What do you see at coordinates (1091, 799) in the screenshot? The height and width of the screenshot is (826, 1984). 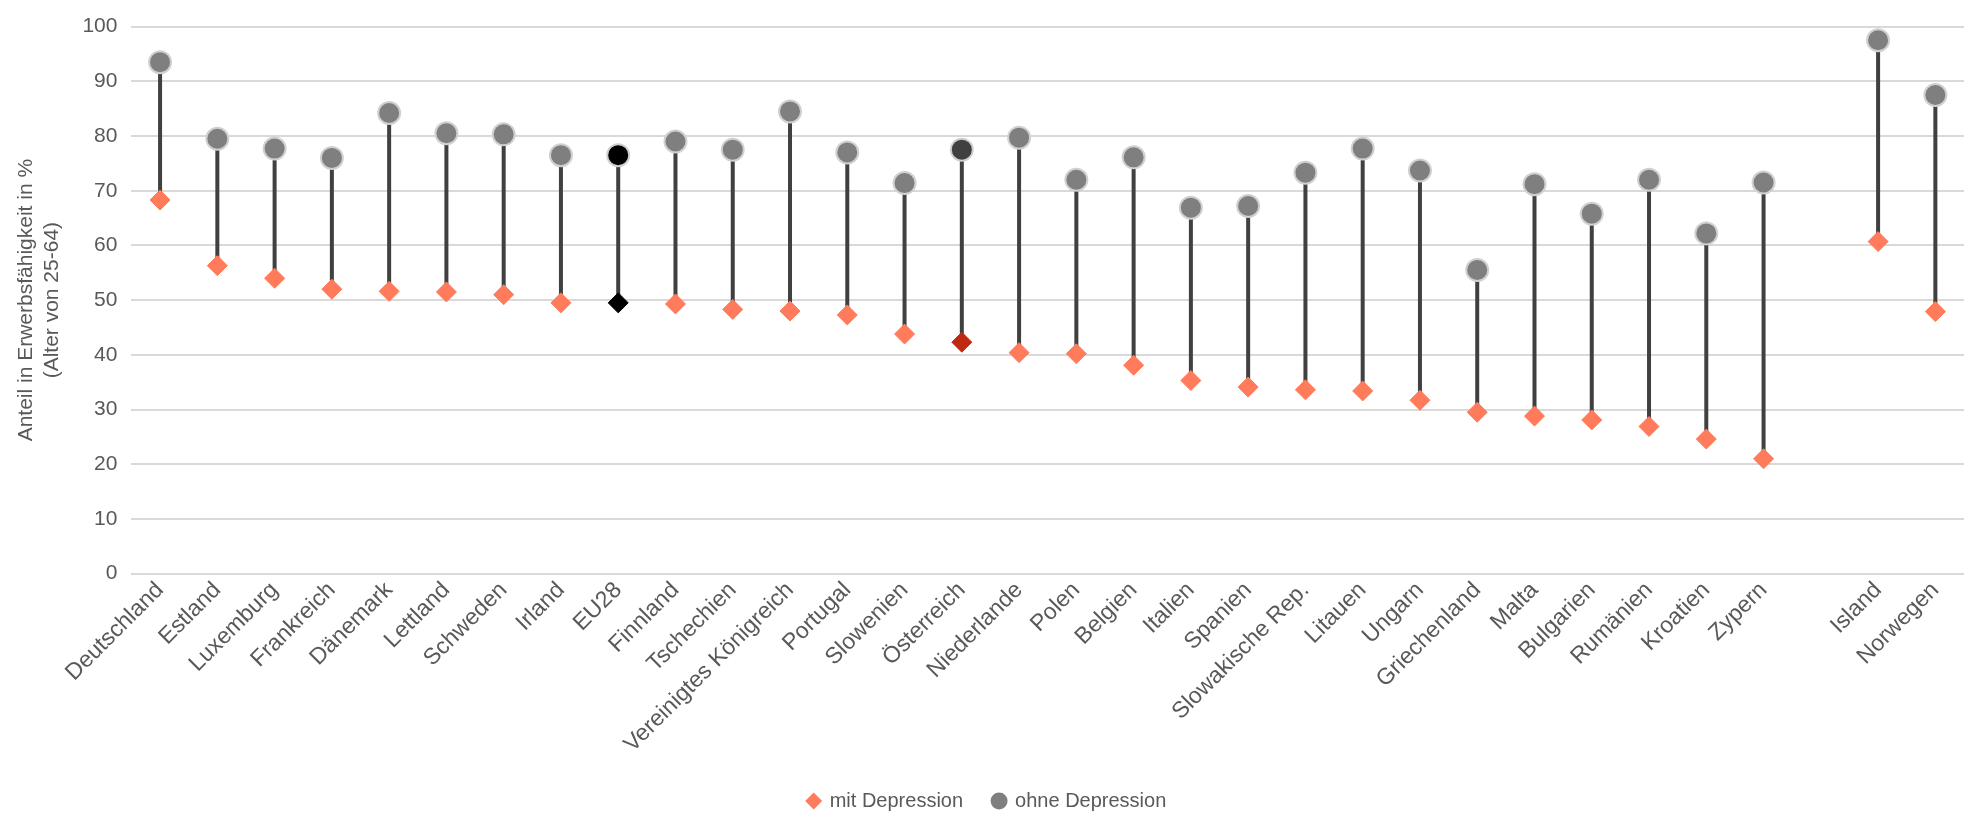 I see `legend-label: ohne Depression` at bounding box center [1091, 799].